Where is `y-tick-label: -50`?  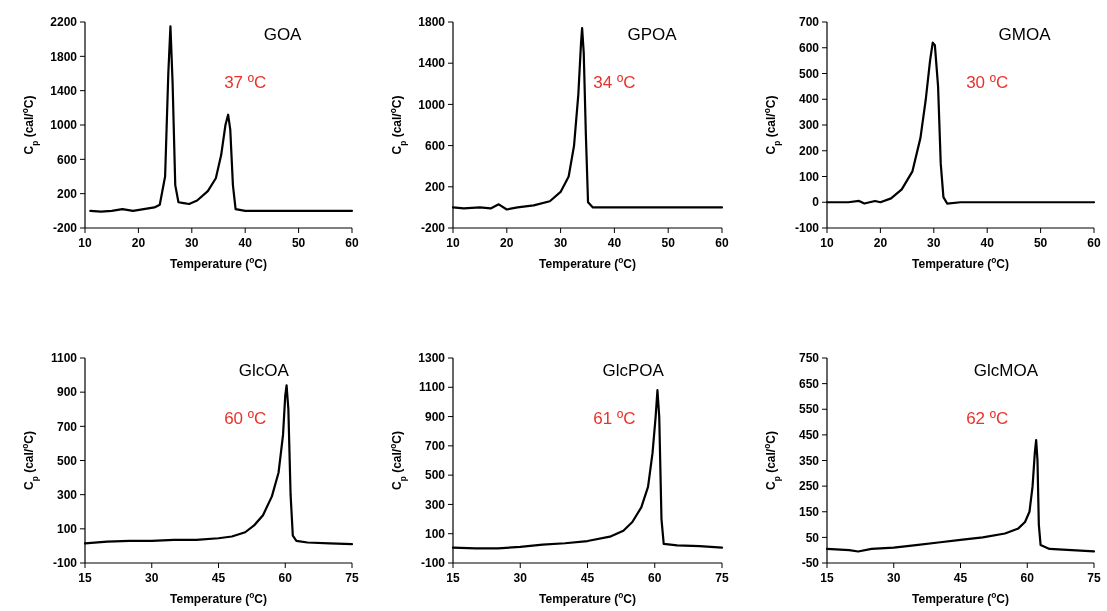
y-tick-label: -50 is located at coordinates (810, 563).